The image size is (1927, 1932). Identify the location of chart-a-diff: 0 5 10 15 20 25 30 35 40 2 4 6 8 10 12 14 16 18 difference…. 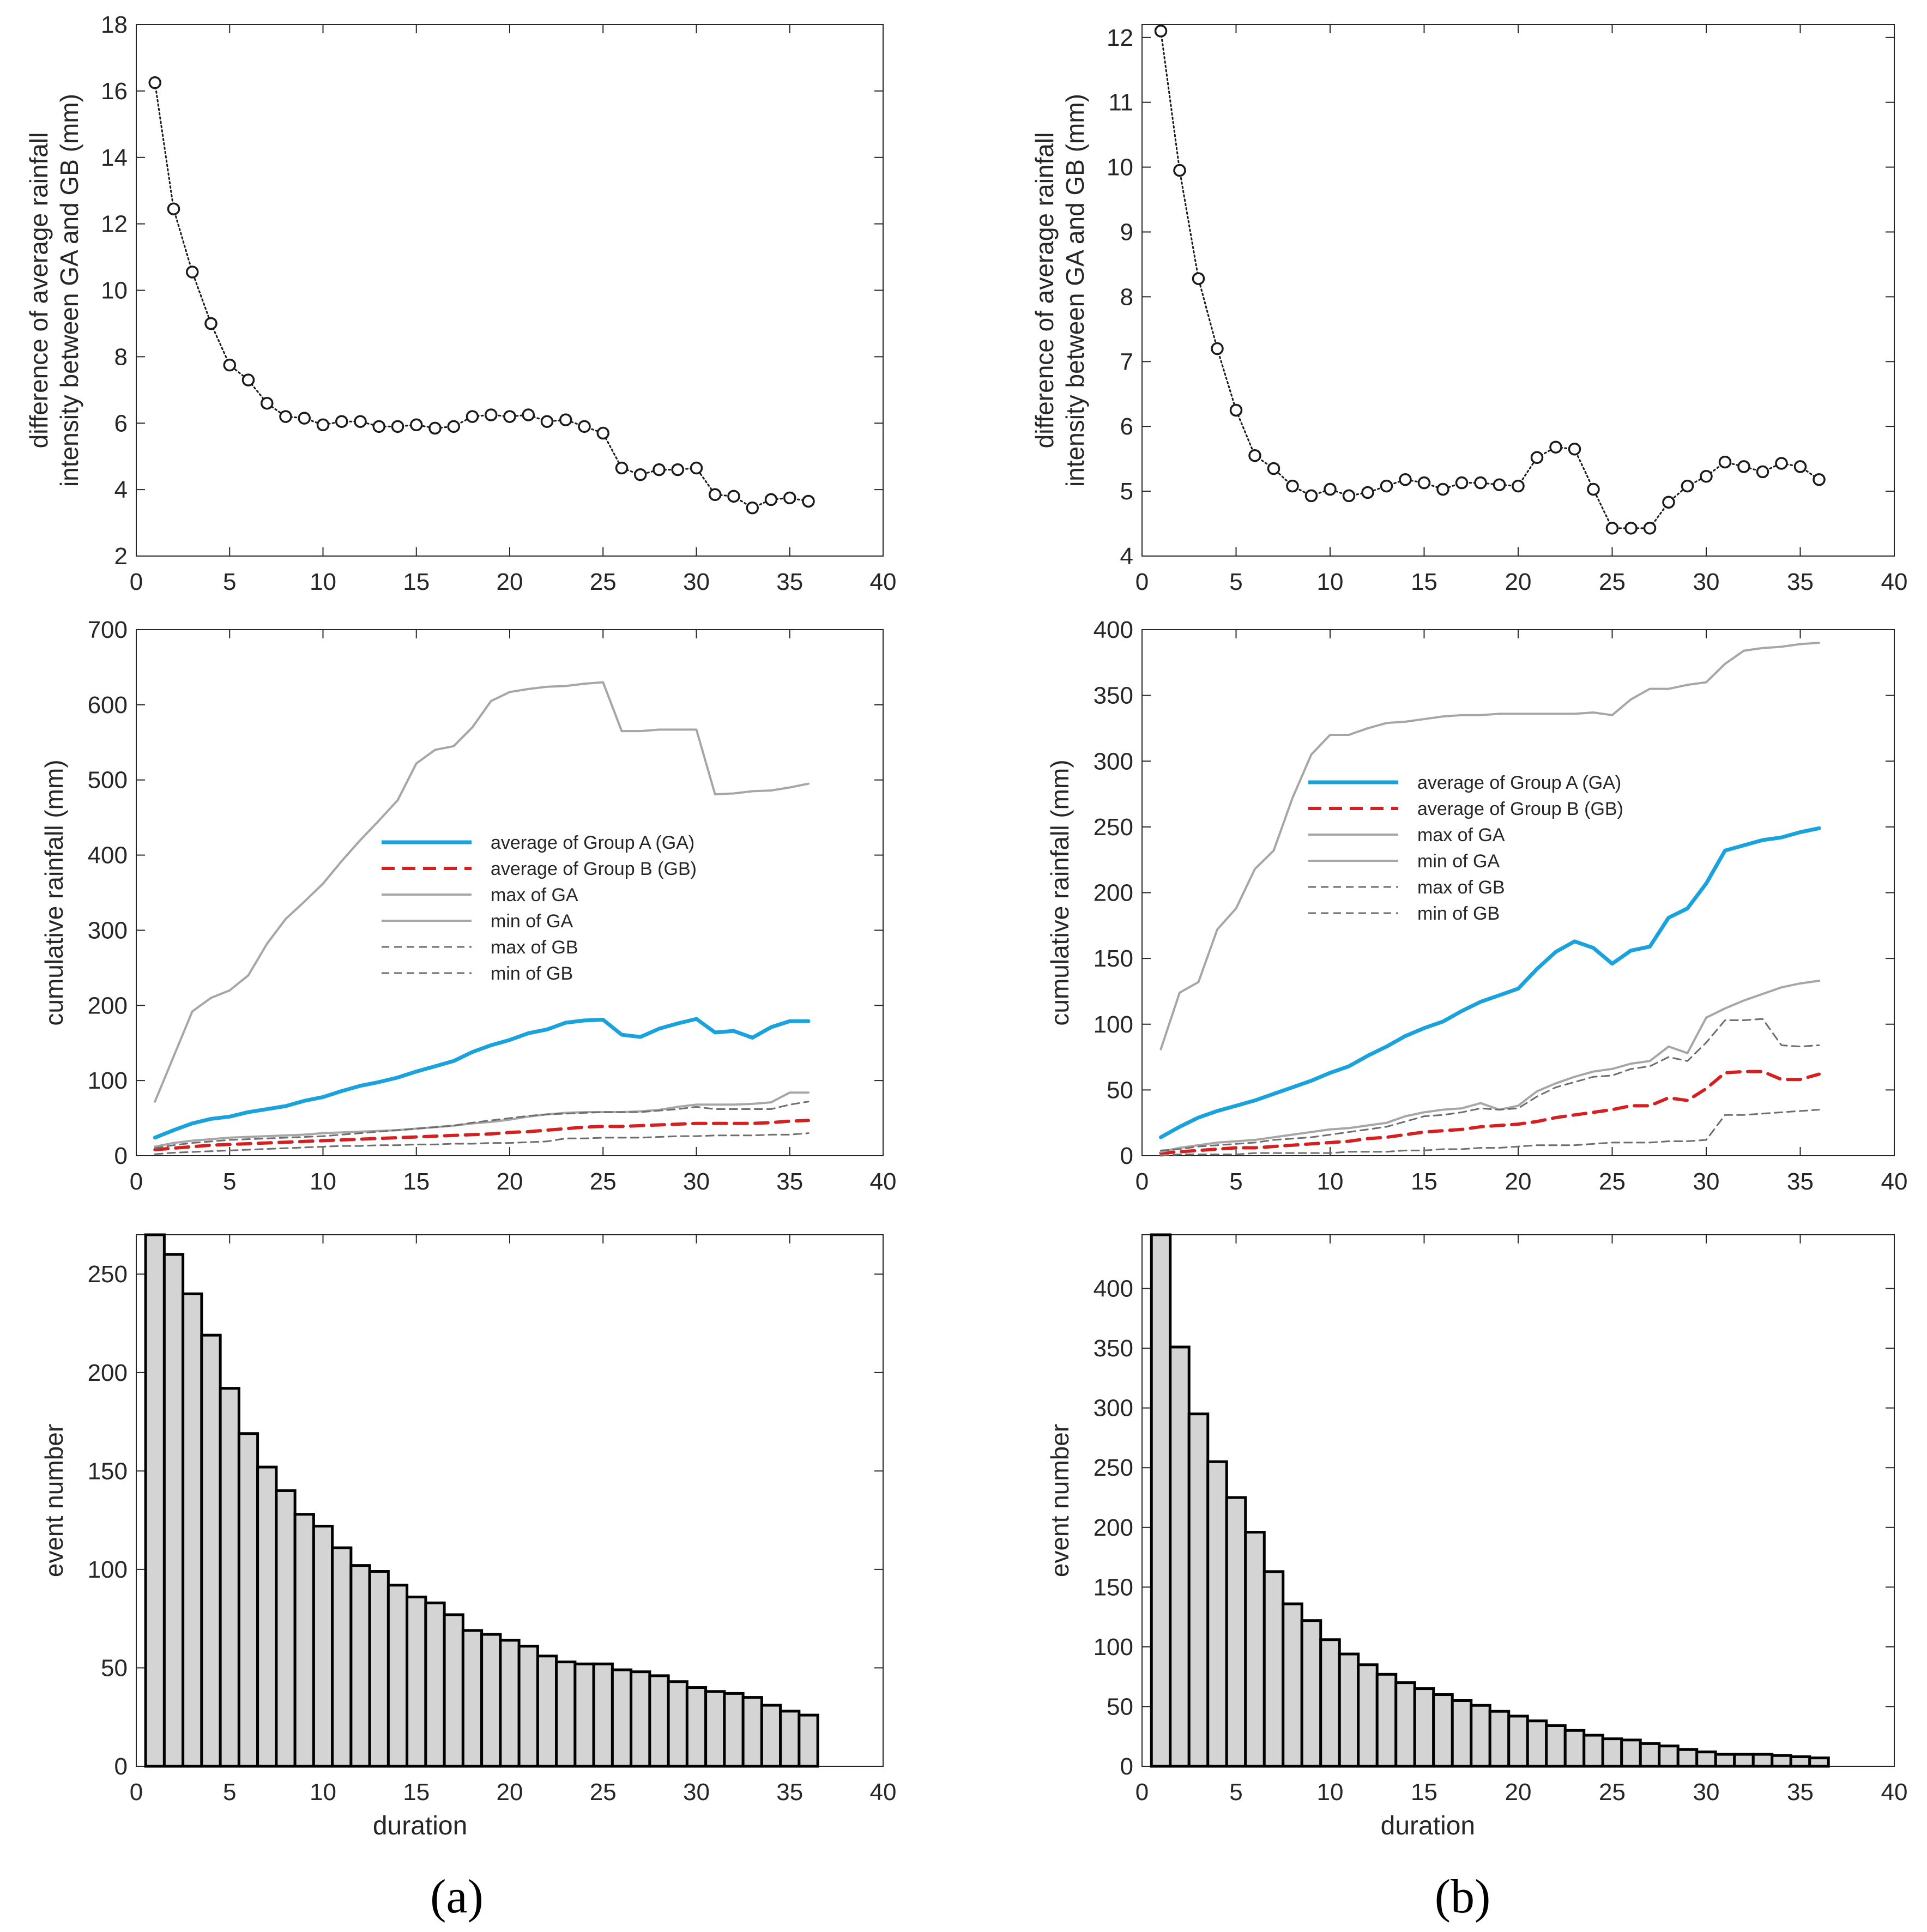
(460, 303).